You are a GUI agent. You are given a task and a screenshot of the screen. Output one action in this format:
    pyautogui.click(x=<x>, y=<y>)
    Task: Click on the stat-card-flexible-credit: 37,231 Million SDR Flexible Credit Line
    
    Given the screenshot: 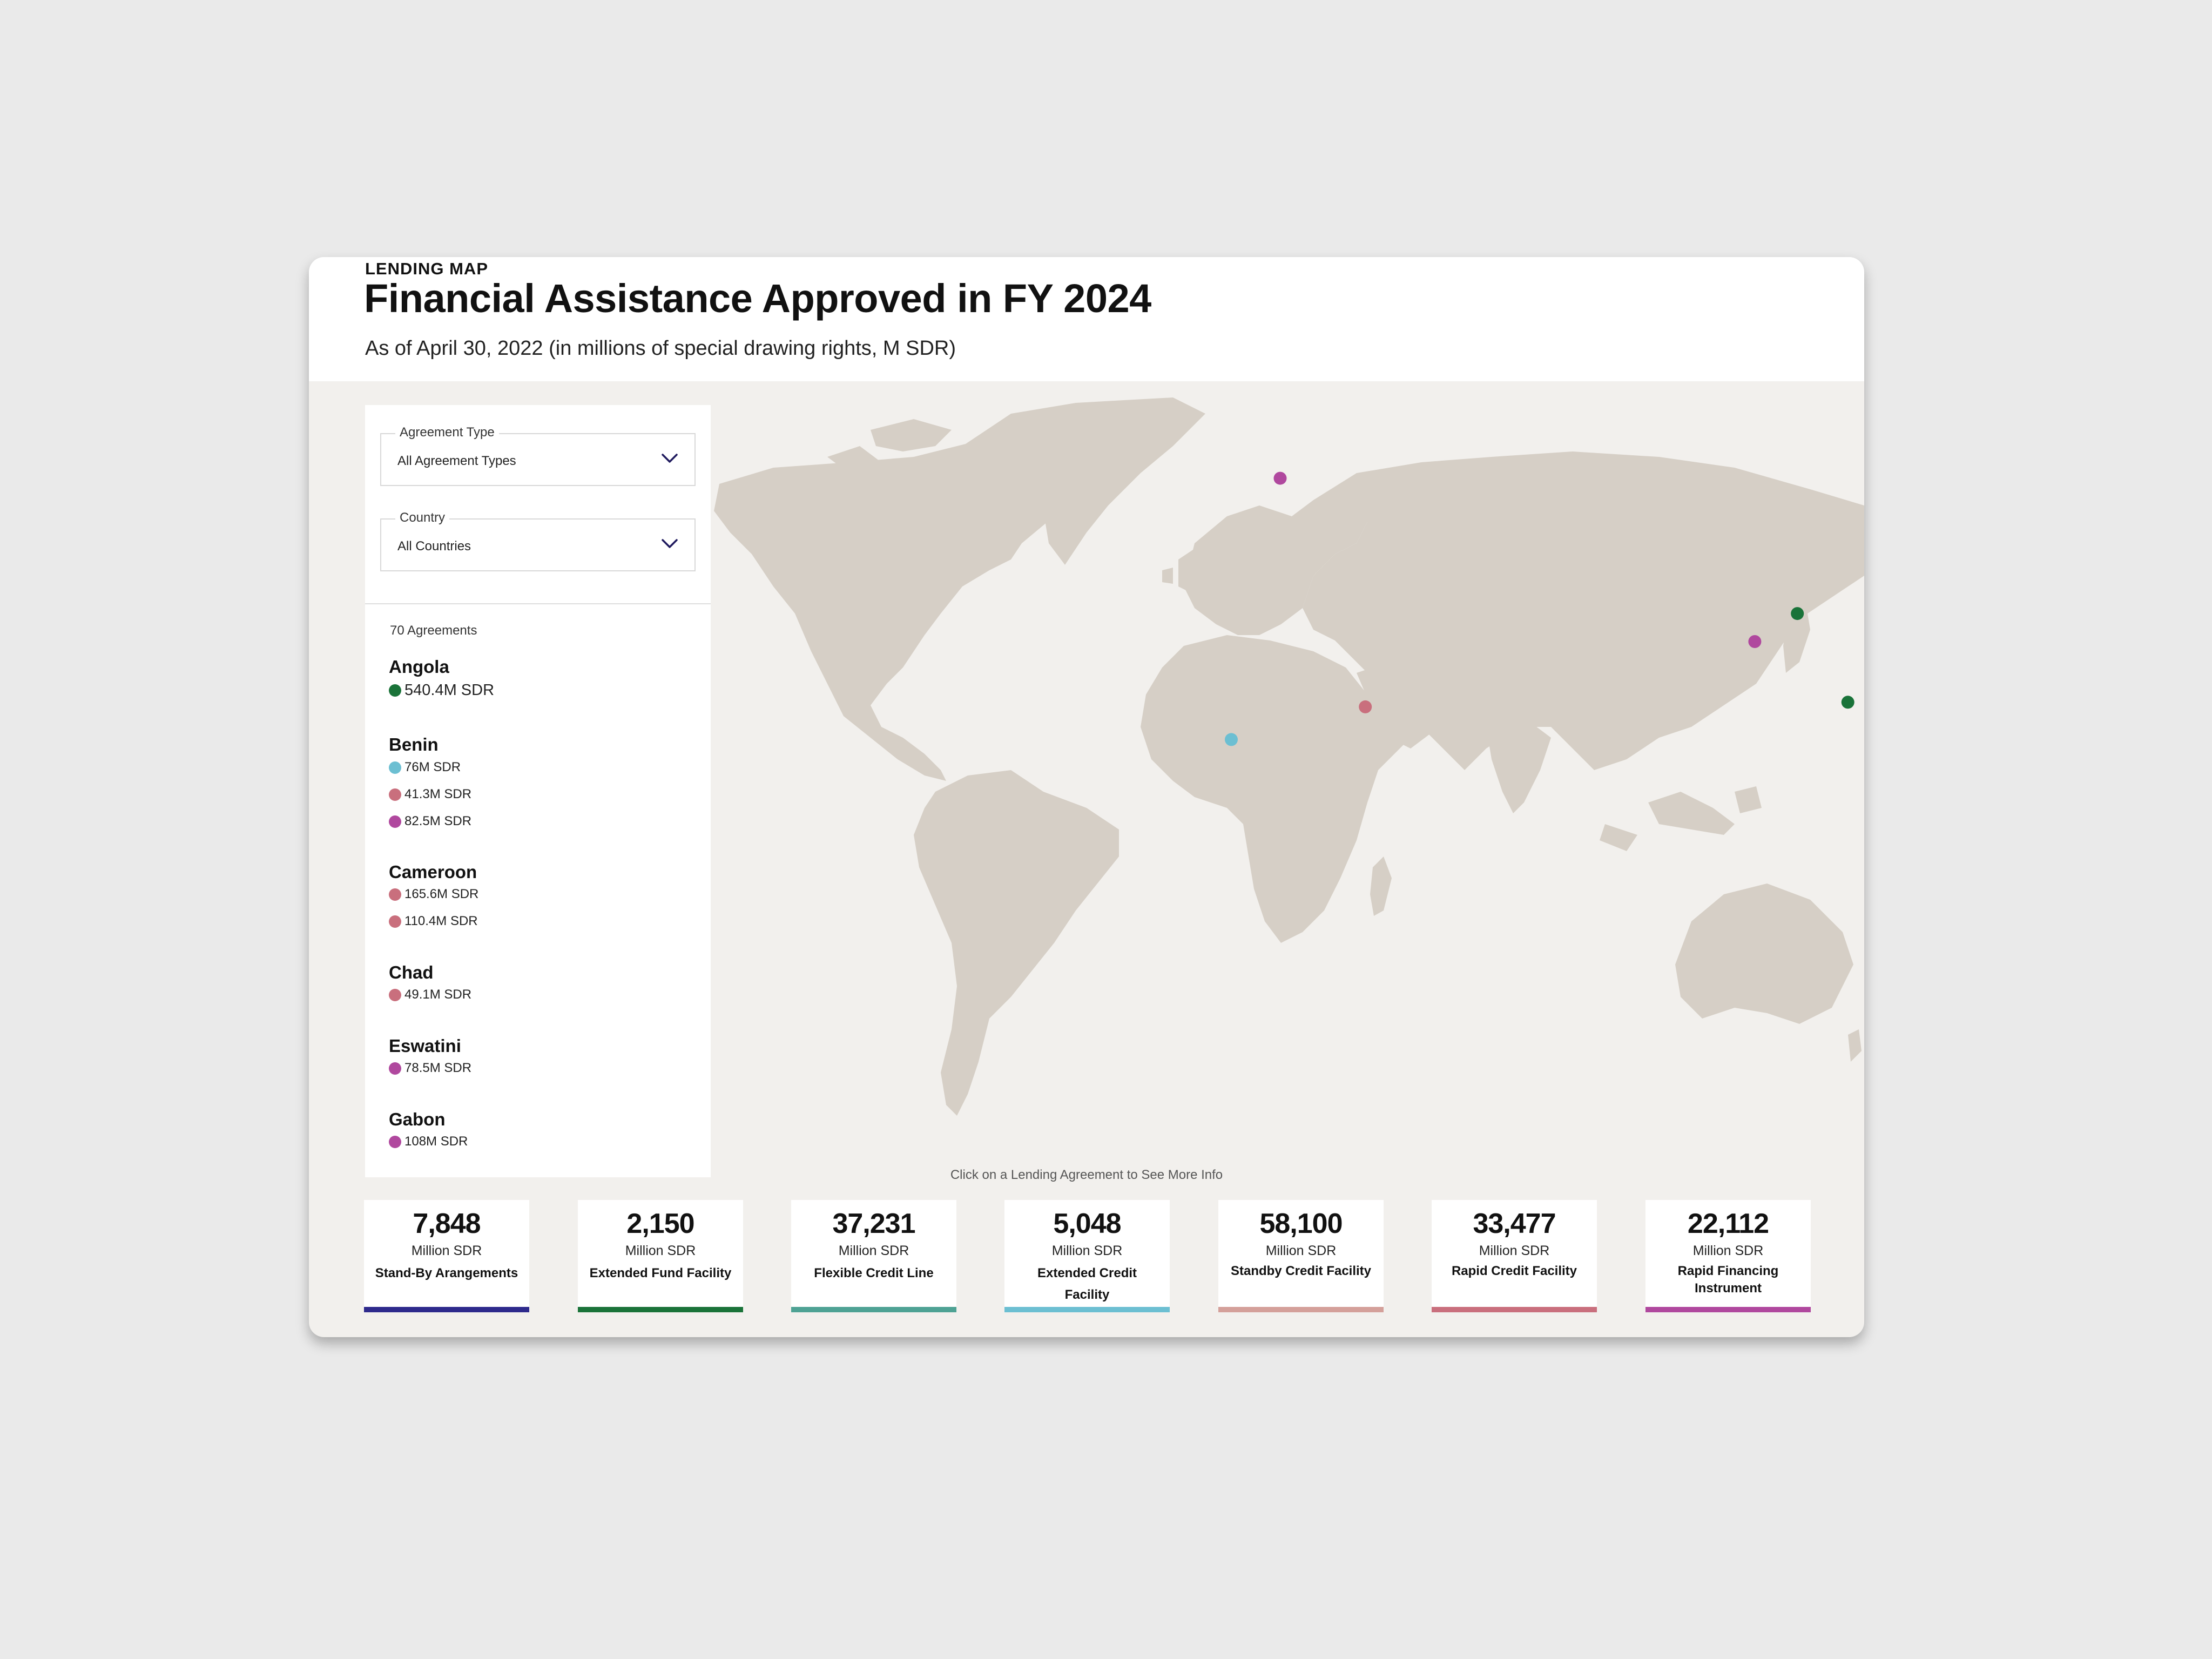 What is the action you would take?
    pyautogui.click(x=873, y=1256)
    